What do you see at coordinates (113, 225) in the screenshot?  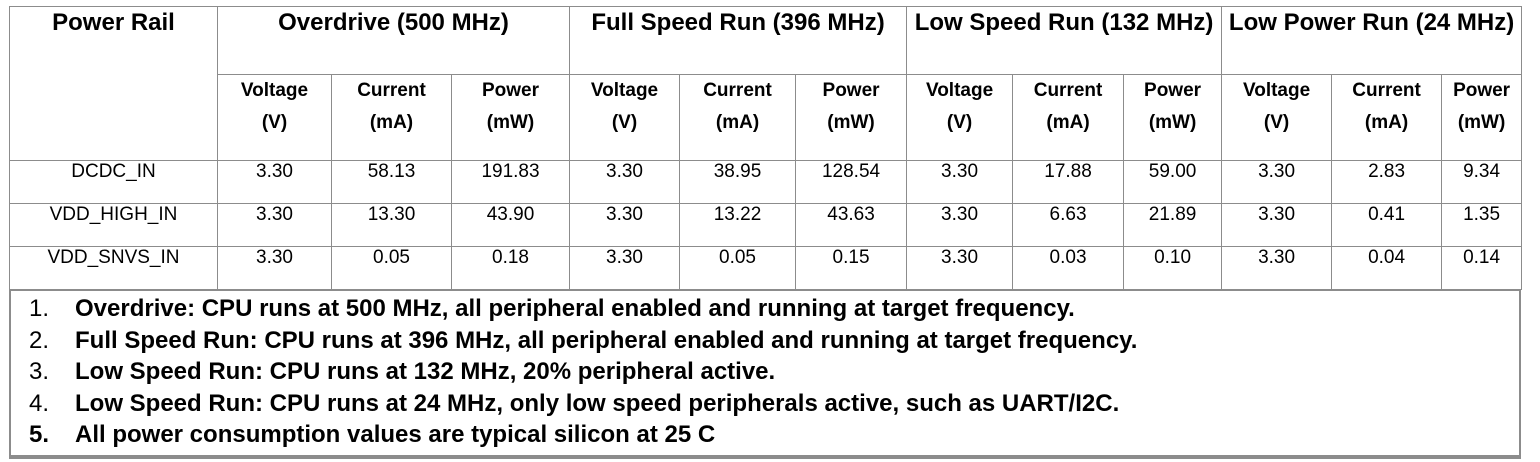 I see `rail-name: VDD_HIGH_IN` at bounding box center [113, 225].